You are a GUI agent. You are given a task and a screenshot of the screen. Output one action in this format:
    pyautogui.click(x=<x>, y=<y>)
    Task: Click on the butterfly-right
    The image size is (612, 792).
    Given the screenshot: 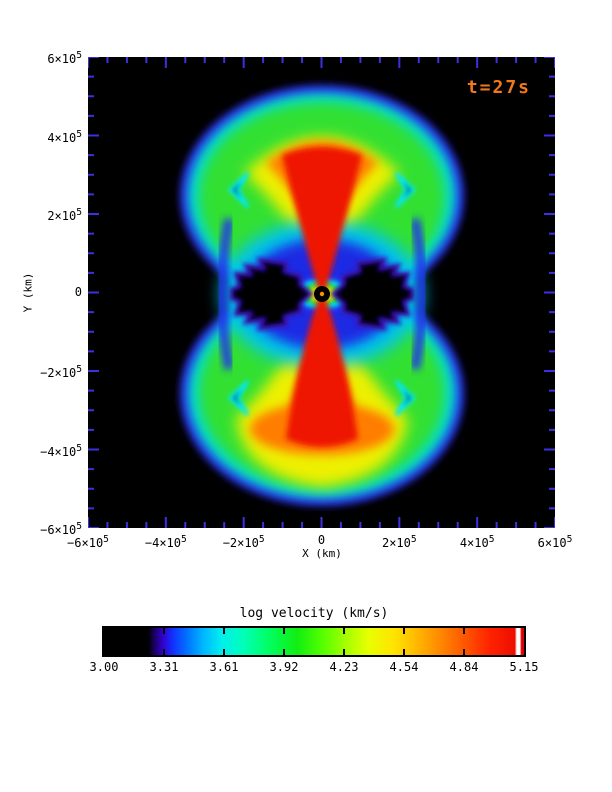 What is the action you would take?
    pyautogui.click(x=372, y=294)
    